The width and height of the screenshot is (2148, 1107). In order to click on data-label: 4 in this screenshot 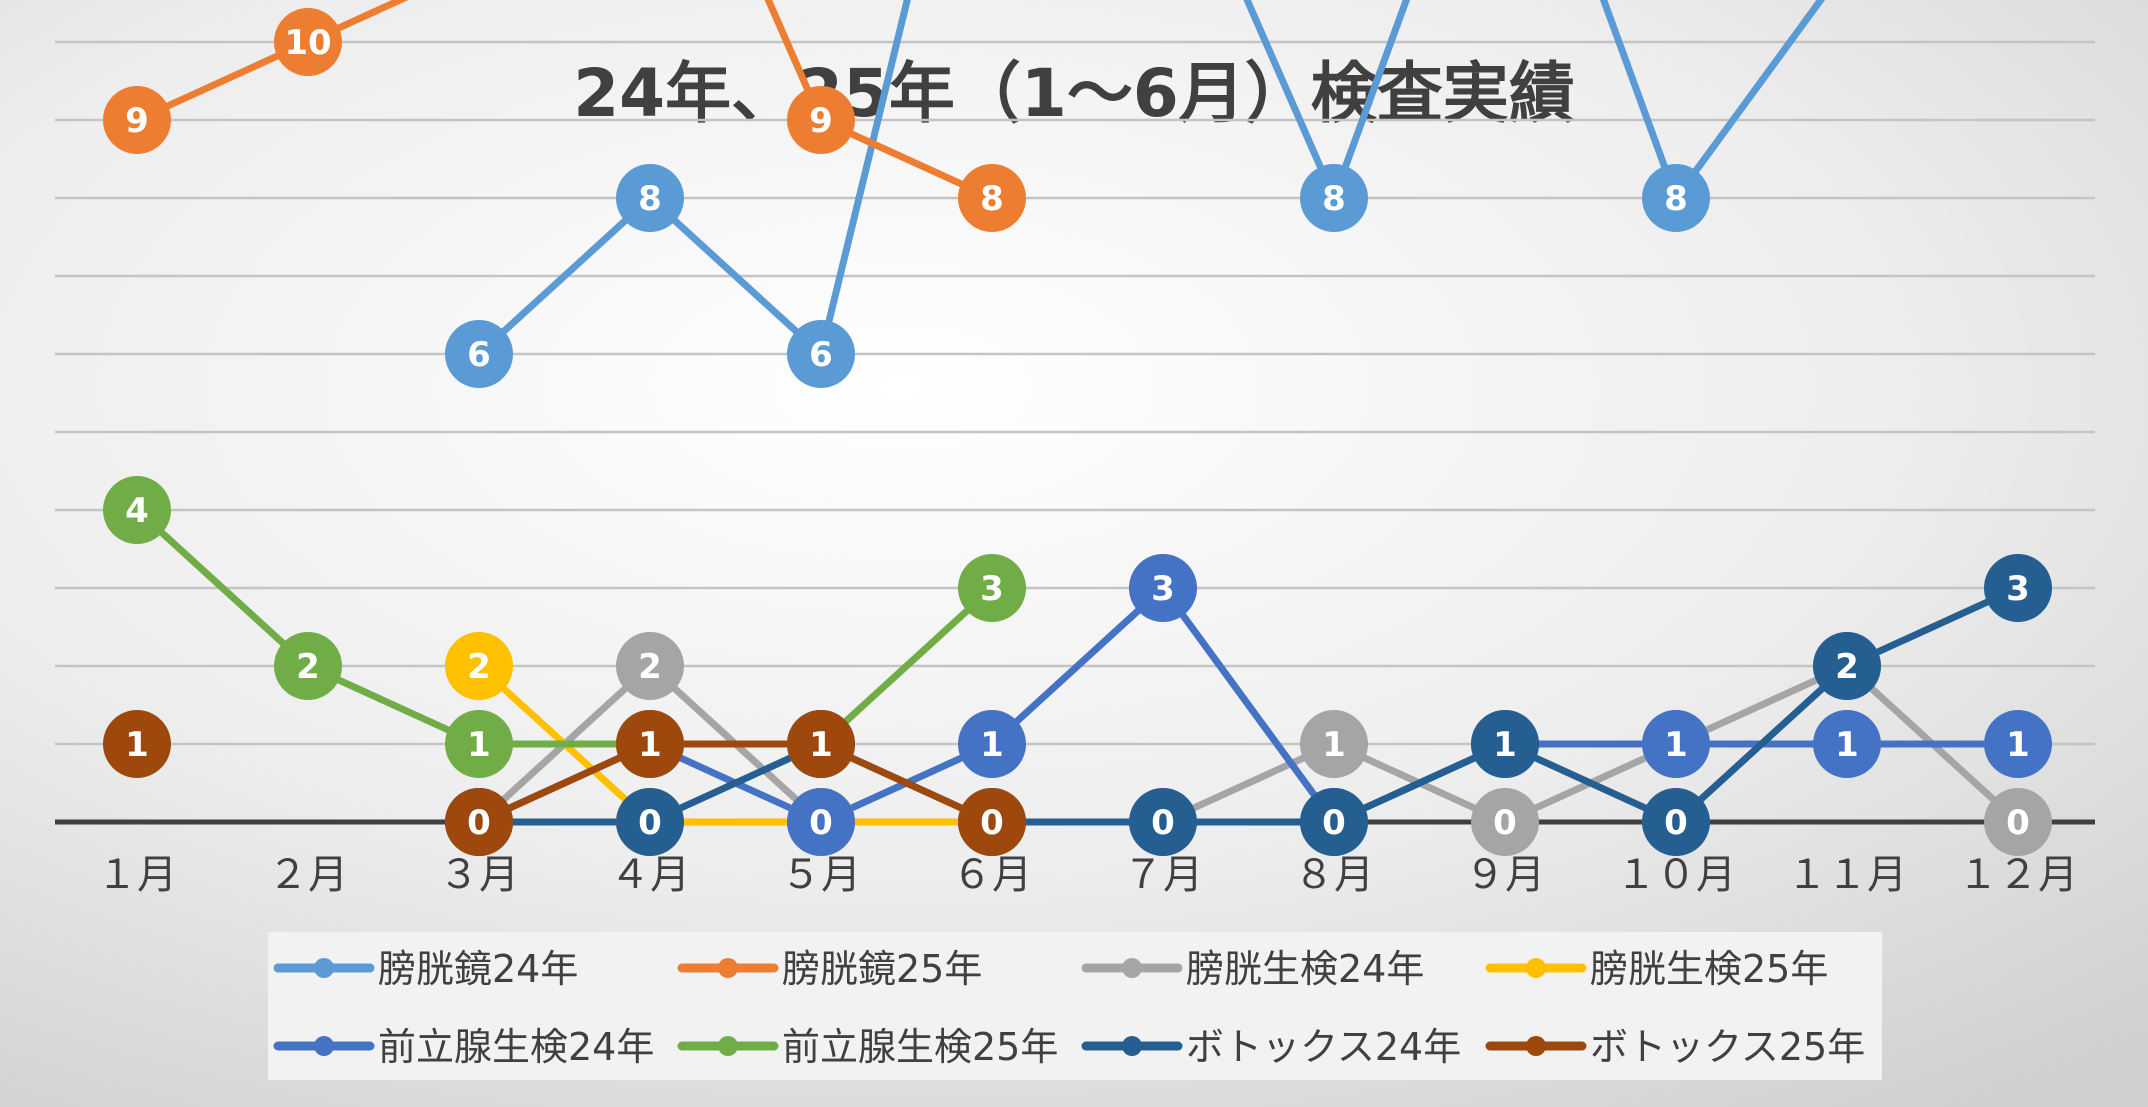, I will do `click(137, 511)`.